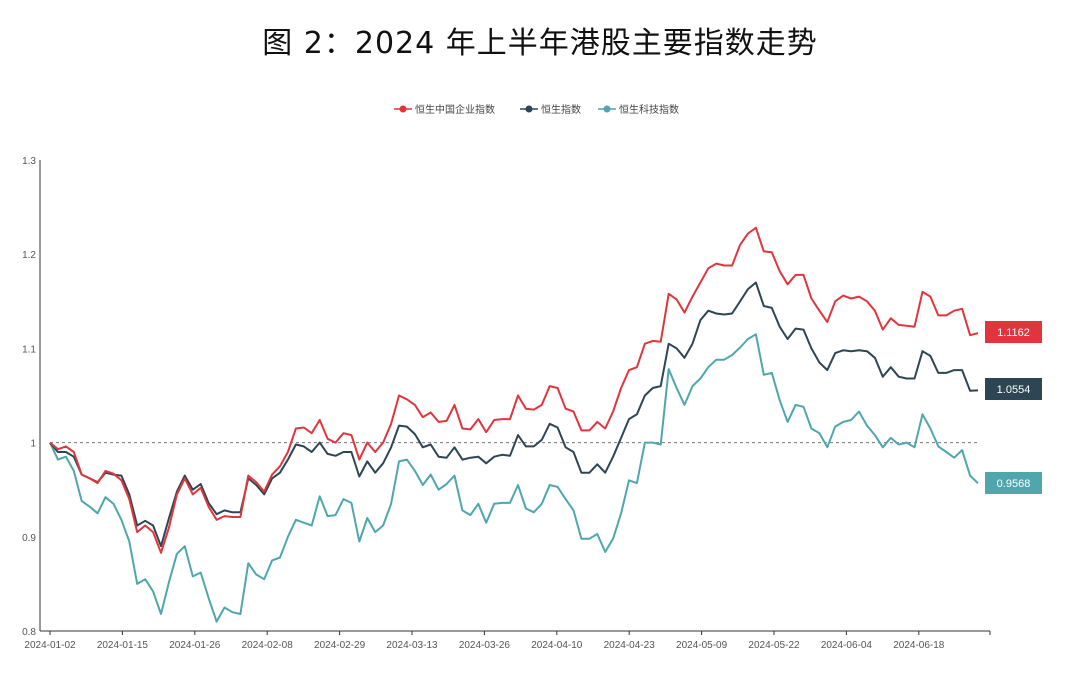 This screenshot has width=1080, height=690. What do you see at coordinates (412, 645) in the screenshot?
I see `x-tick-label: 2024-03-13` at bounding box center [412, 645].